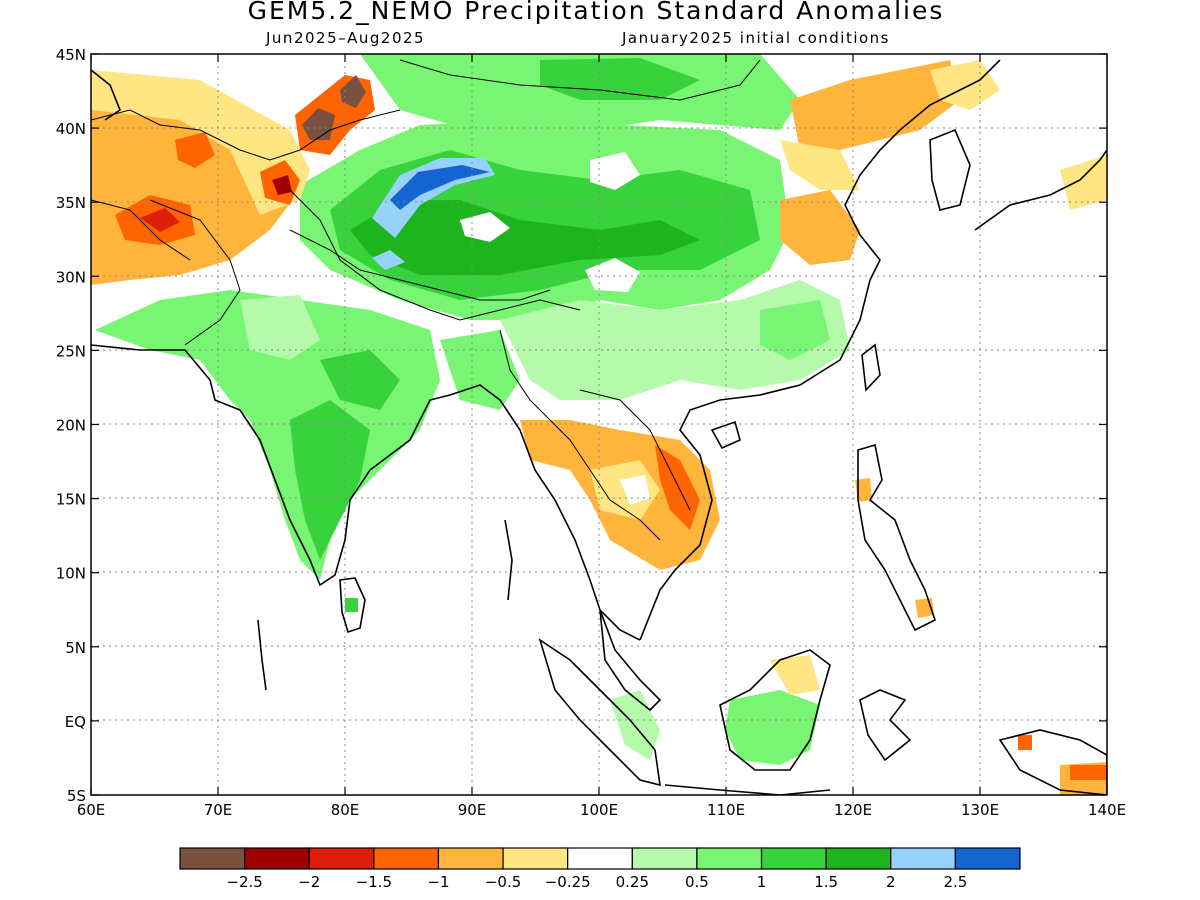  I want to click on border-afghanistan, so click(141, 230).